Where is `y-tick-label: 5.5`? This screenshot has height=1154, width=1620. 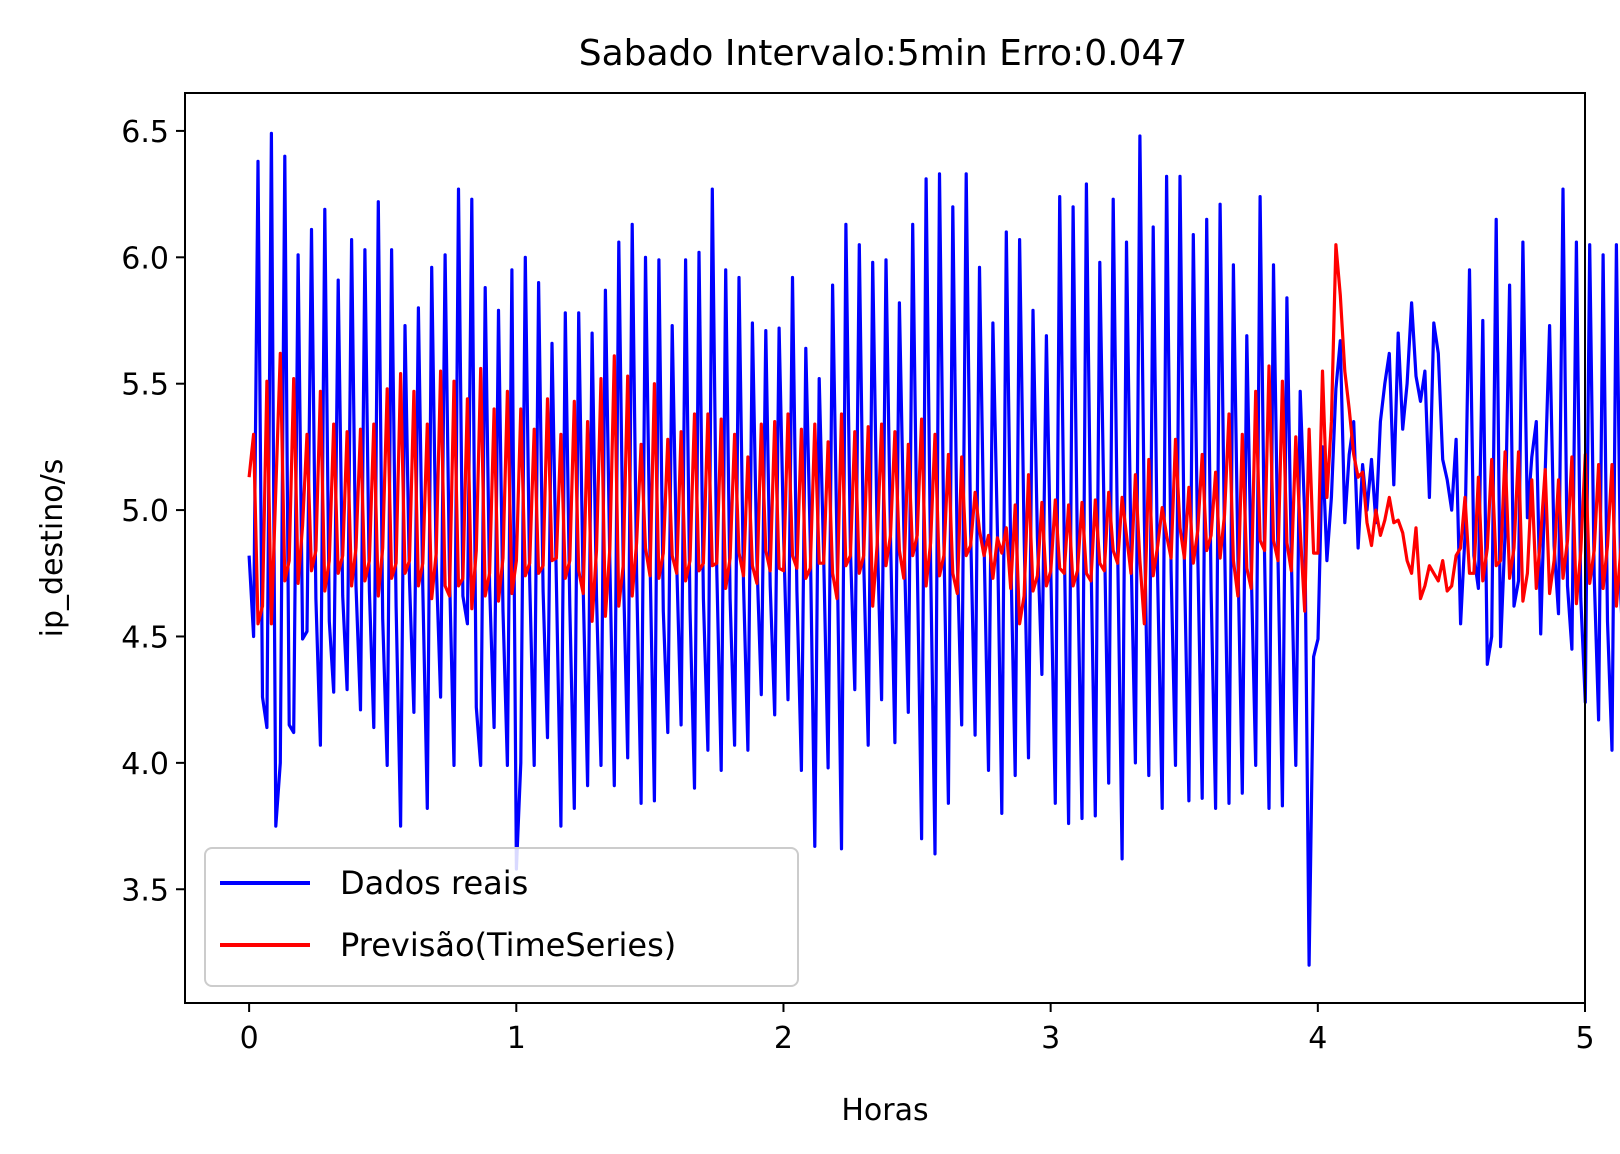 y-tick-label: 5.5 is located at coordinates (145, 385).